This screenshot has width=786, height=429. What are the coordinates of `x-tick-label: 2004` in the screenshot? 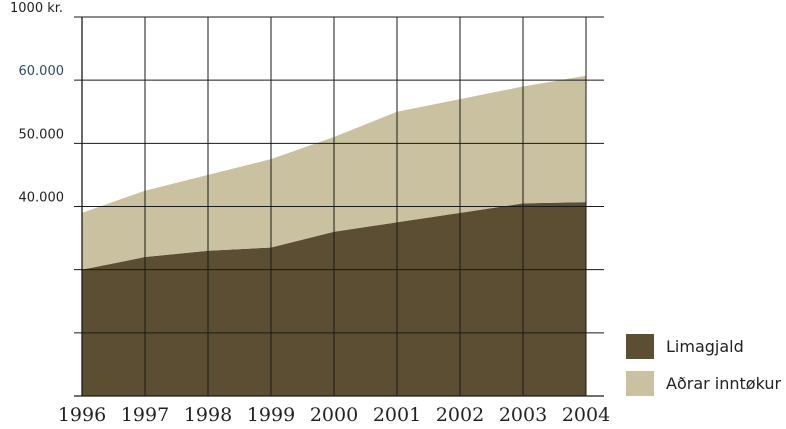 It's located at (586, 415).